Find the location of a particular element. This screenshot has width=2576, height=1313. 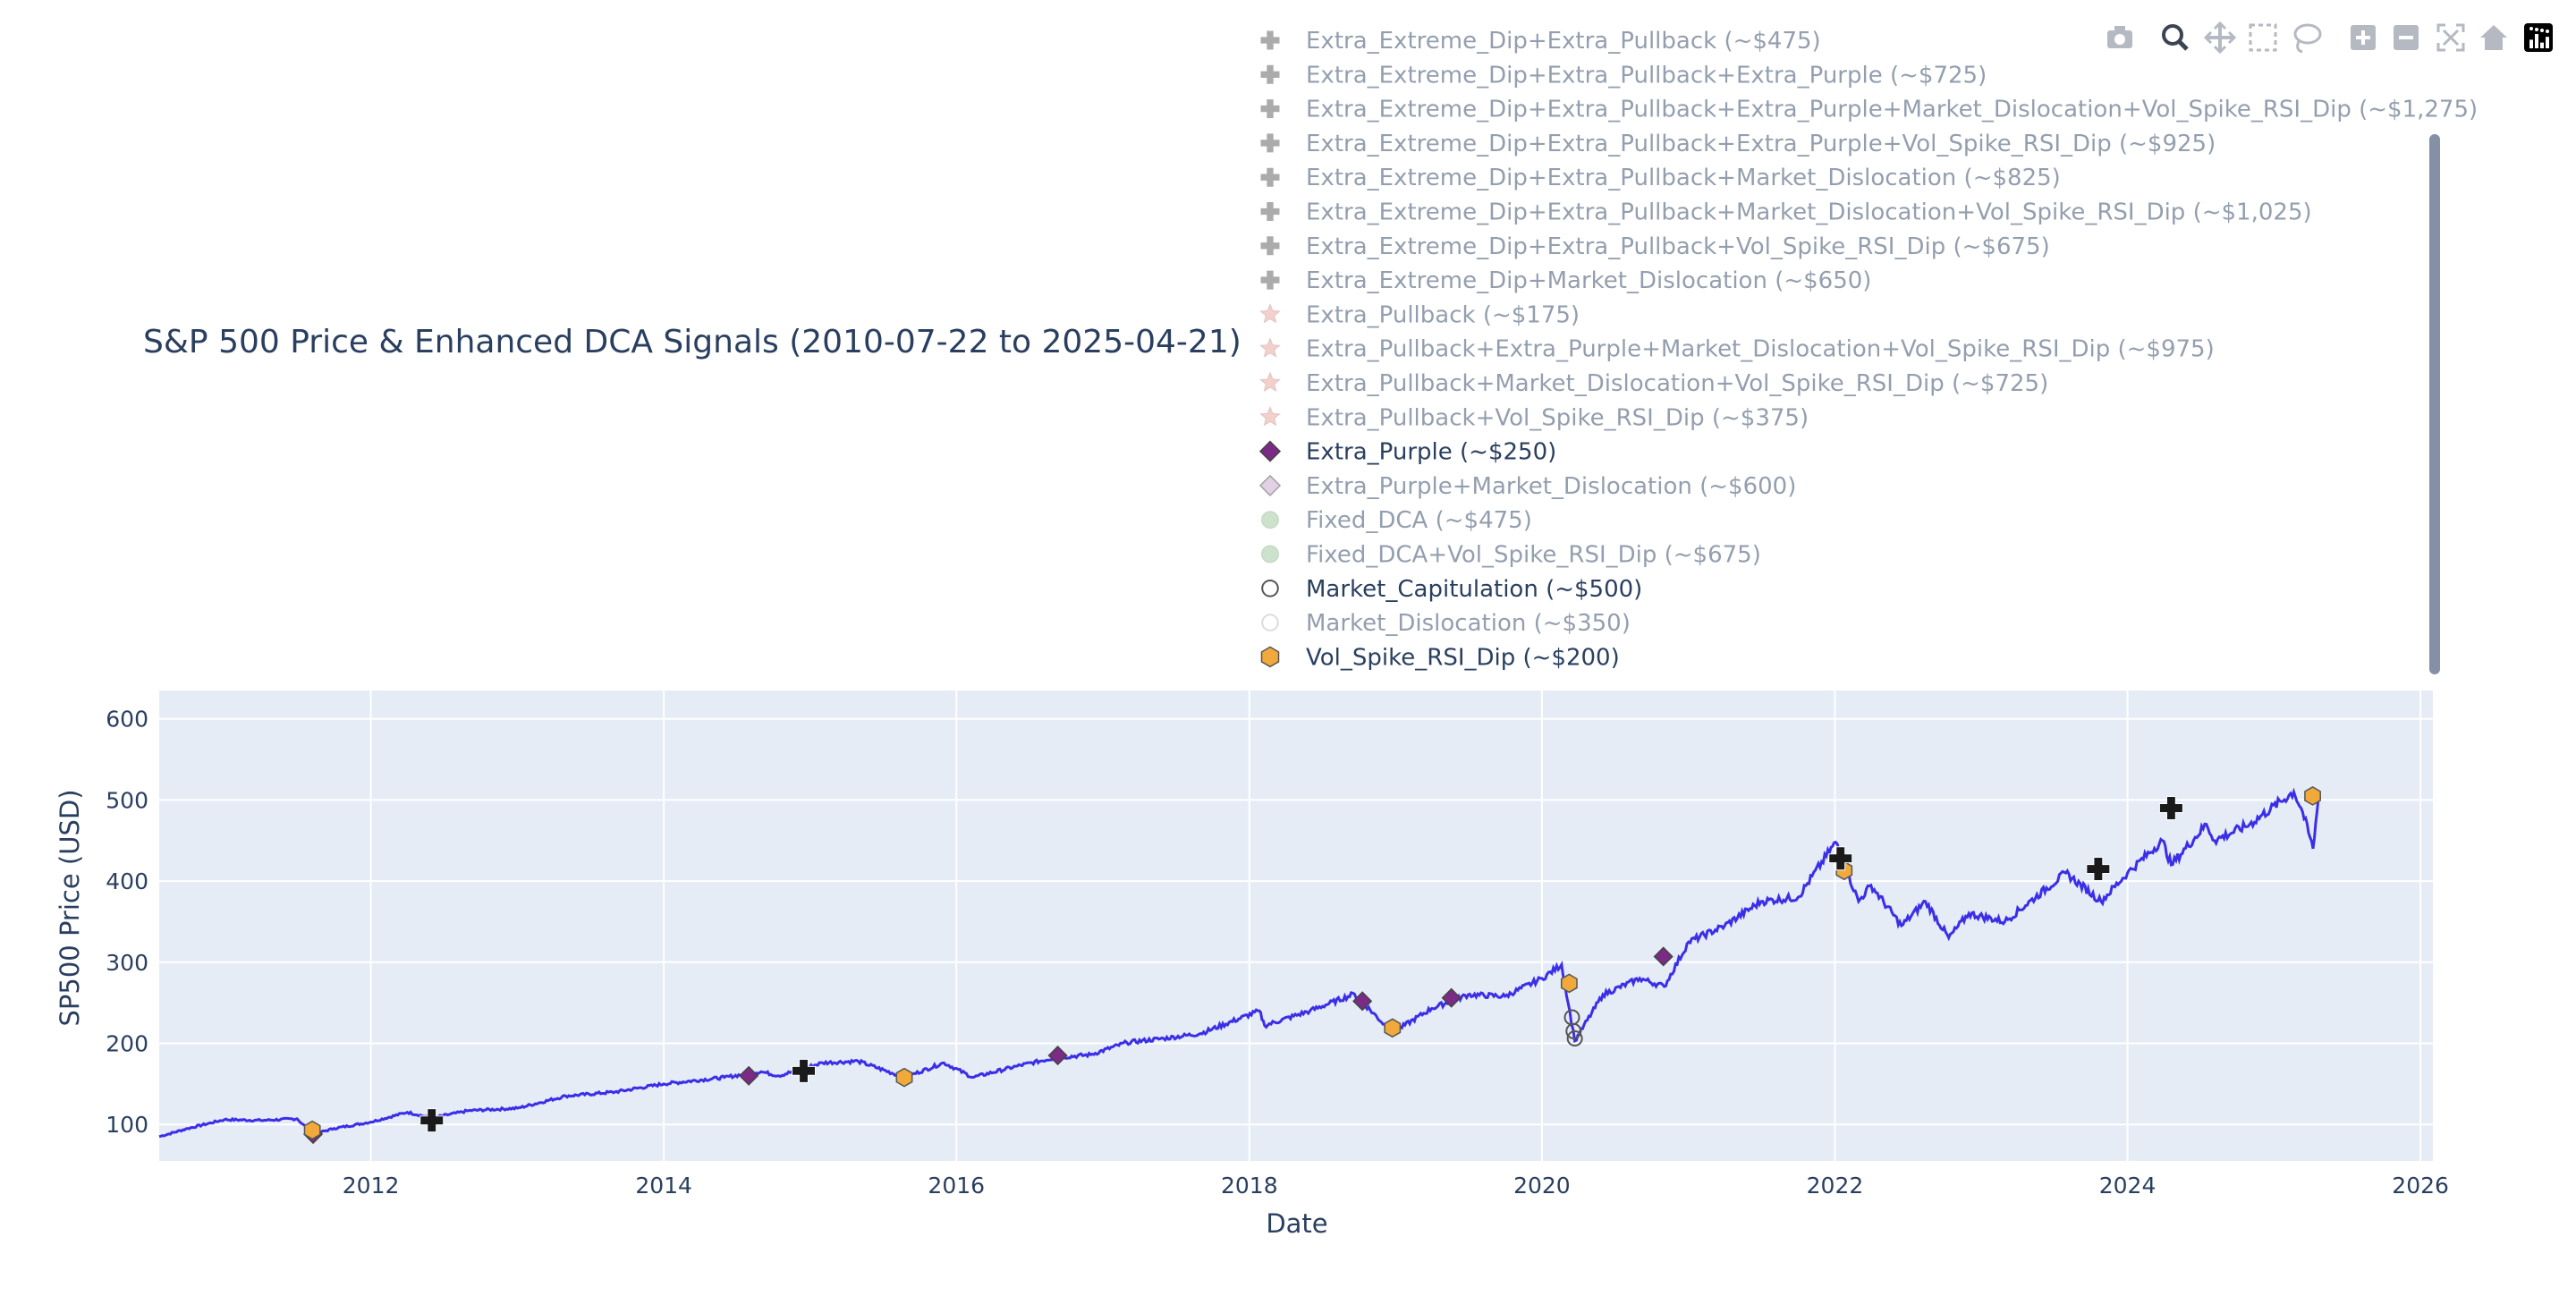

box-select-icon is located at coordinates (2263, 37).